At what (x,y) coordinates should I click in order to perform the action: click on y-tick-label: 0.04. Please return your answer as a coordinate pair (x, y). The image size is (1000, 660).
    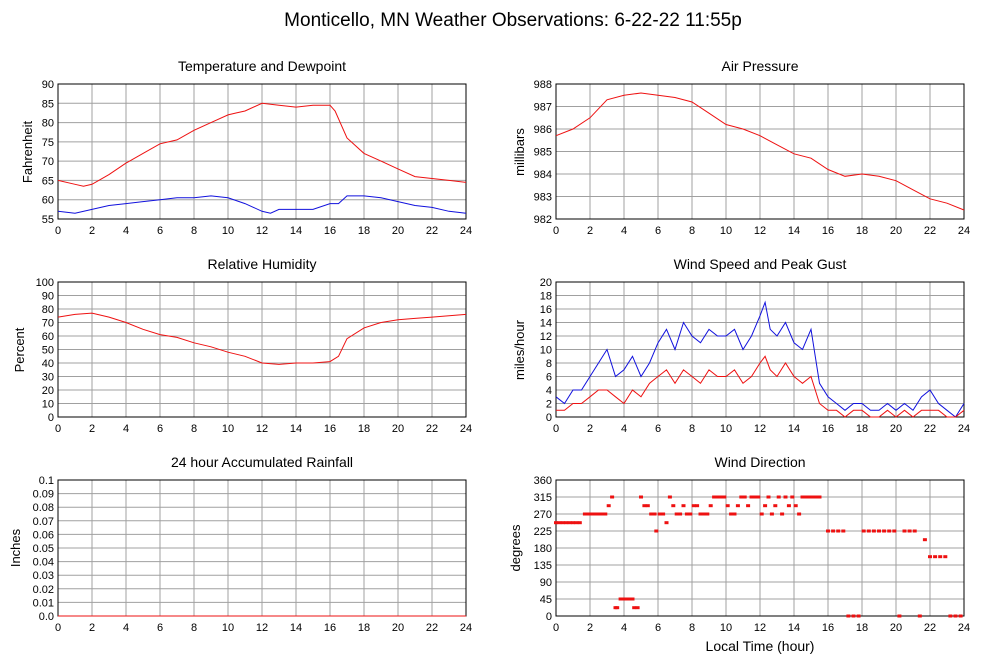
    Looking at the image, I should click on (43, 563).